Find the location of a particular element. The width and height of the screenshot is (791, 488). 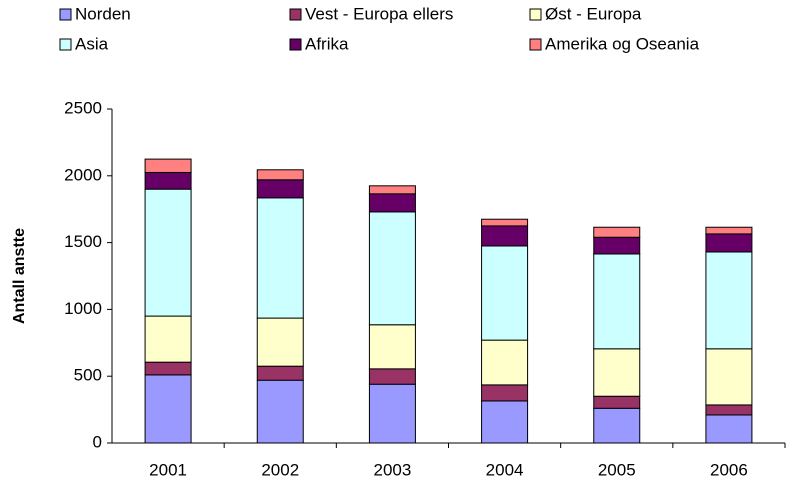

legend-label: Øst - Europa is located at coordinates (593, 13).